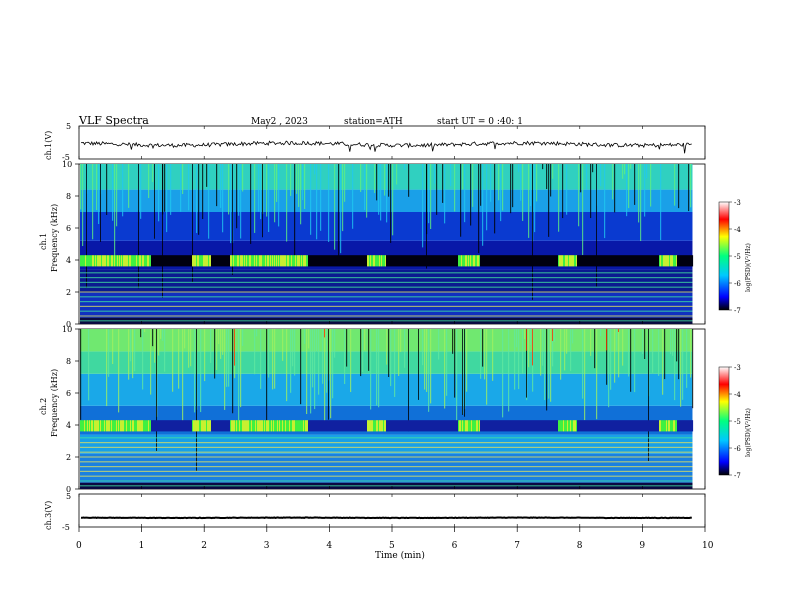 This screenshot has width=792, height=612. Describe the element at coordinates (400, 555) in the screenshot. I see `x-axis-label: Time (min)` at that location.